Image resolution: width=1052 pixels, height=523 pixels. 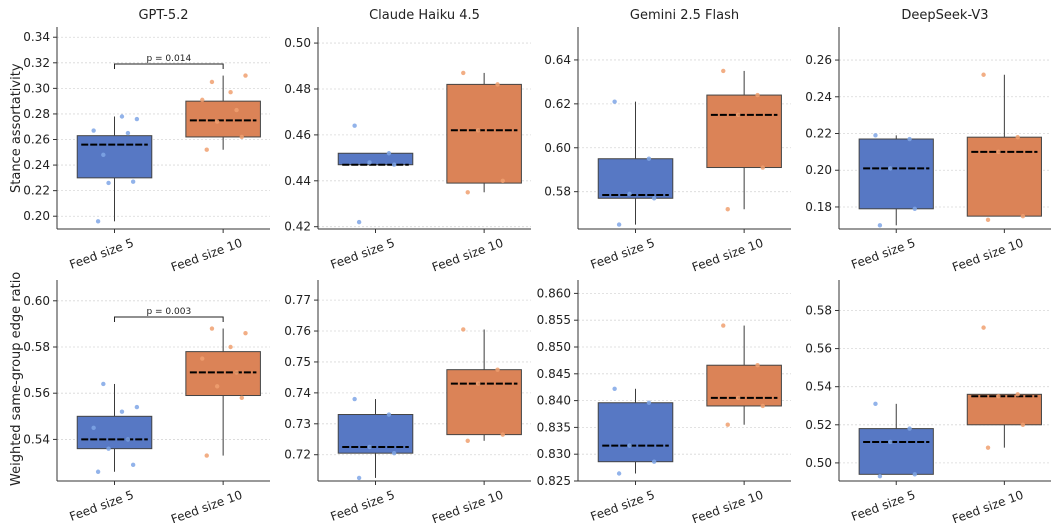 I want to click on row-0-ylabel: Stance assortativity, so click(x=16, y=128).